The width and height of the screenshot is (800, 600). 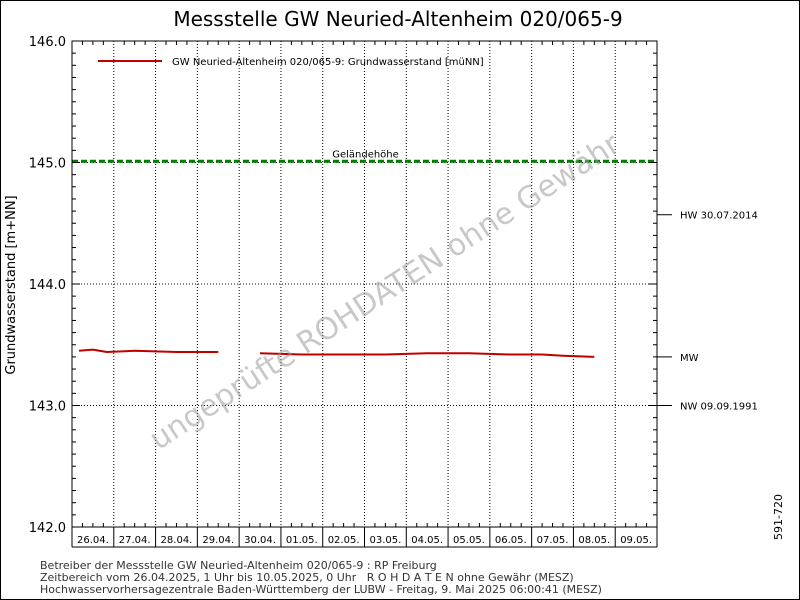 What do you see at coordinates (344, 540) in the screenshot?
I see `x-tick-label: 02.05.` at bounding box center [344, 540].